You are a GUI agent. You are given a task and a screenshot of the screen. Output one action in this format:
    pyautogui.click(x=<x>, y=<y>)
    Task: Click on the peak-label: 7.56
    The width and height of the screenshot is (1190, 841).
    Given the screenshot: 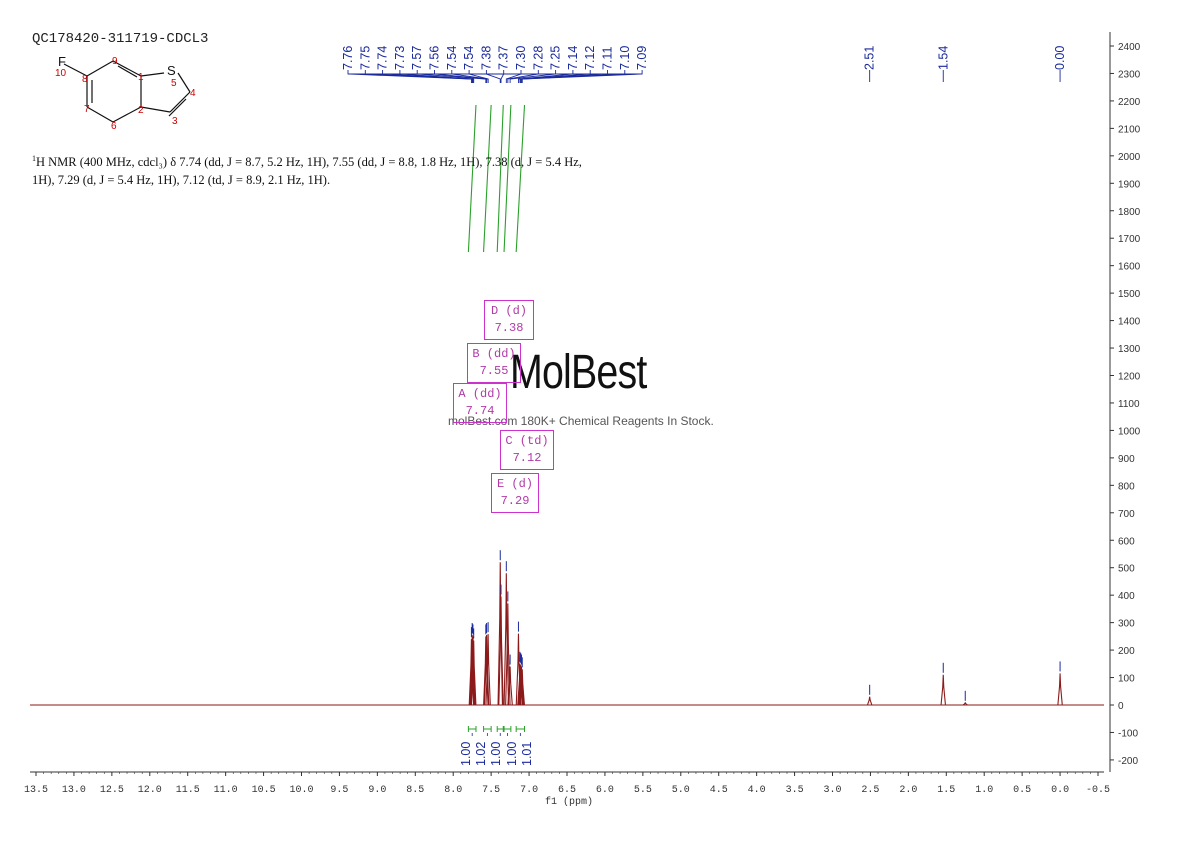 What is the action you would take?
    pyautogui.click(x=435, y=58)
    